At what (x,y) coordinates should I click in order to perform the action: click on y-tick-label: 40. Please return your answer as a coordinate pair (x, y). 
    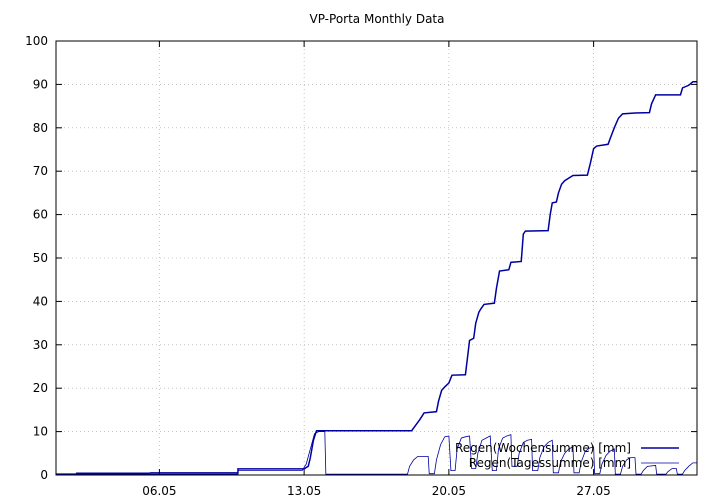
    Looking at the image, I should click on (40, 301).